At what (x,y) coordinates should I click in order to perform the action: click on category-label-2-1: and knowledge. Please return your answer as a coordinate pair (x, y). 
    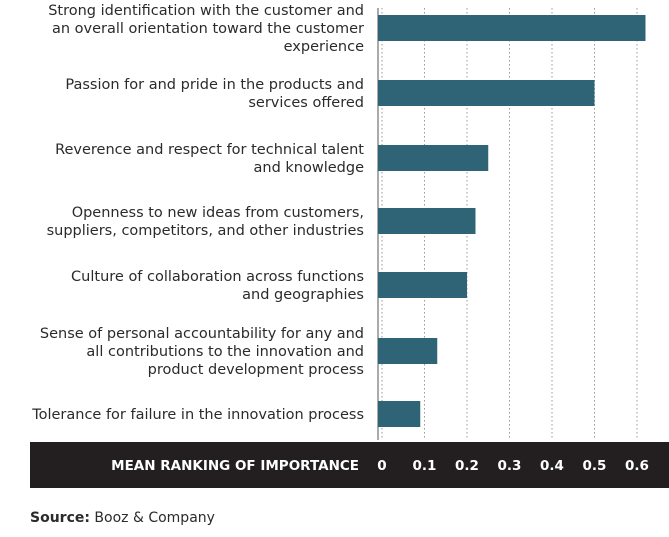
    Looking at the image, I should click on (309, 168).